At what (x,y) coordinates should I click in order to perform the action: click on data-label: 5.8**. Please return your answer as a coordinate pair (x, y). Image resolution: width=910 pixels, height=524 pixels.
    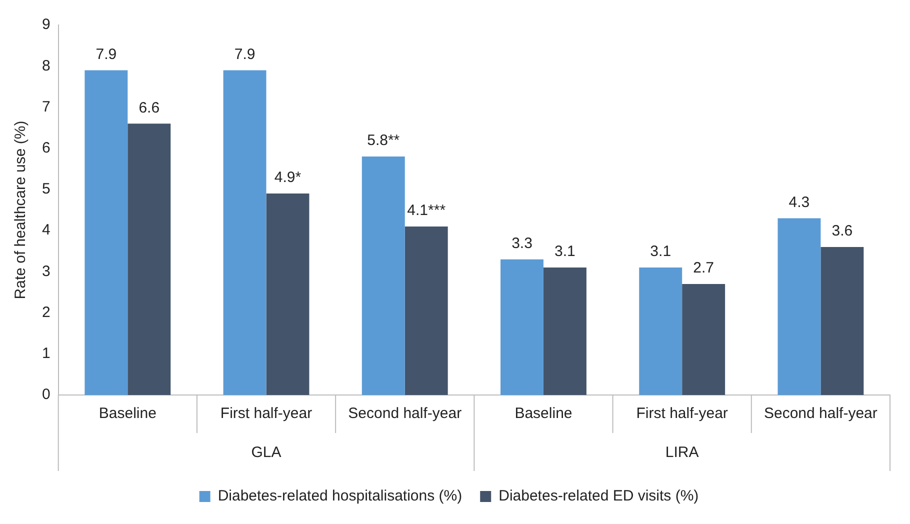
    Looking at the image, I should click on (383, 141).